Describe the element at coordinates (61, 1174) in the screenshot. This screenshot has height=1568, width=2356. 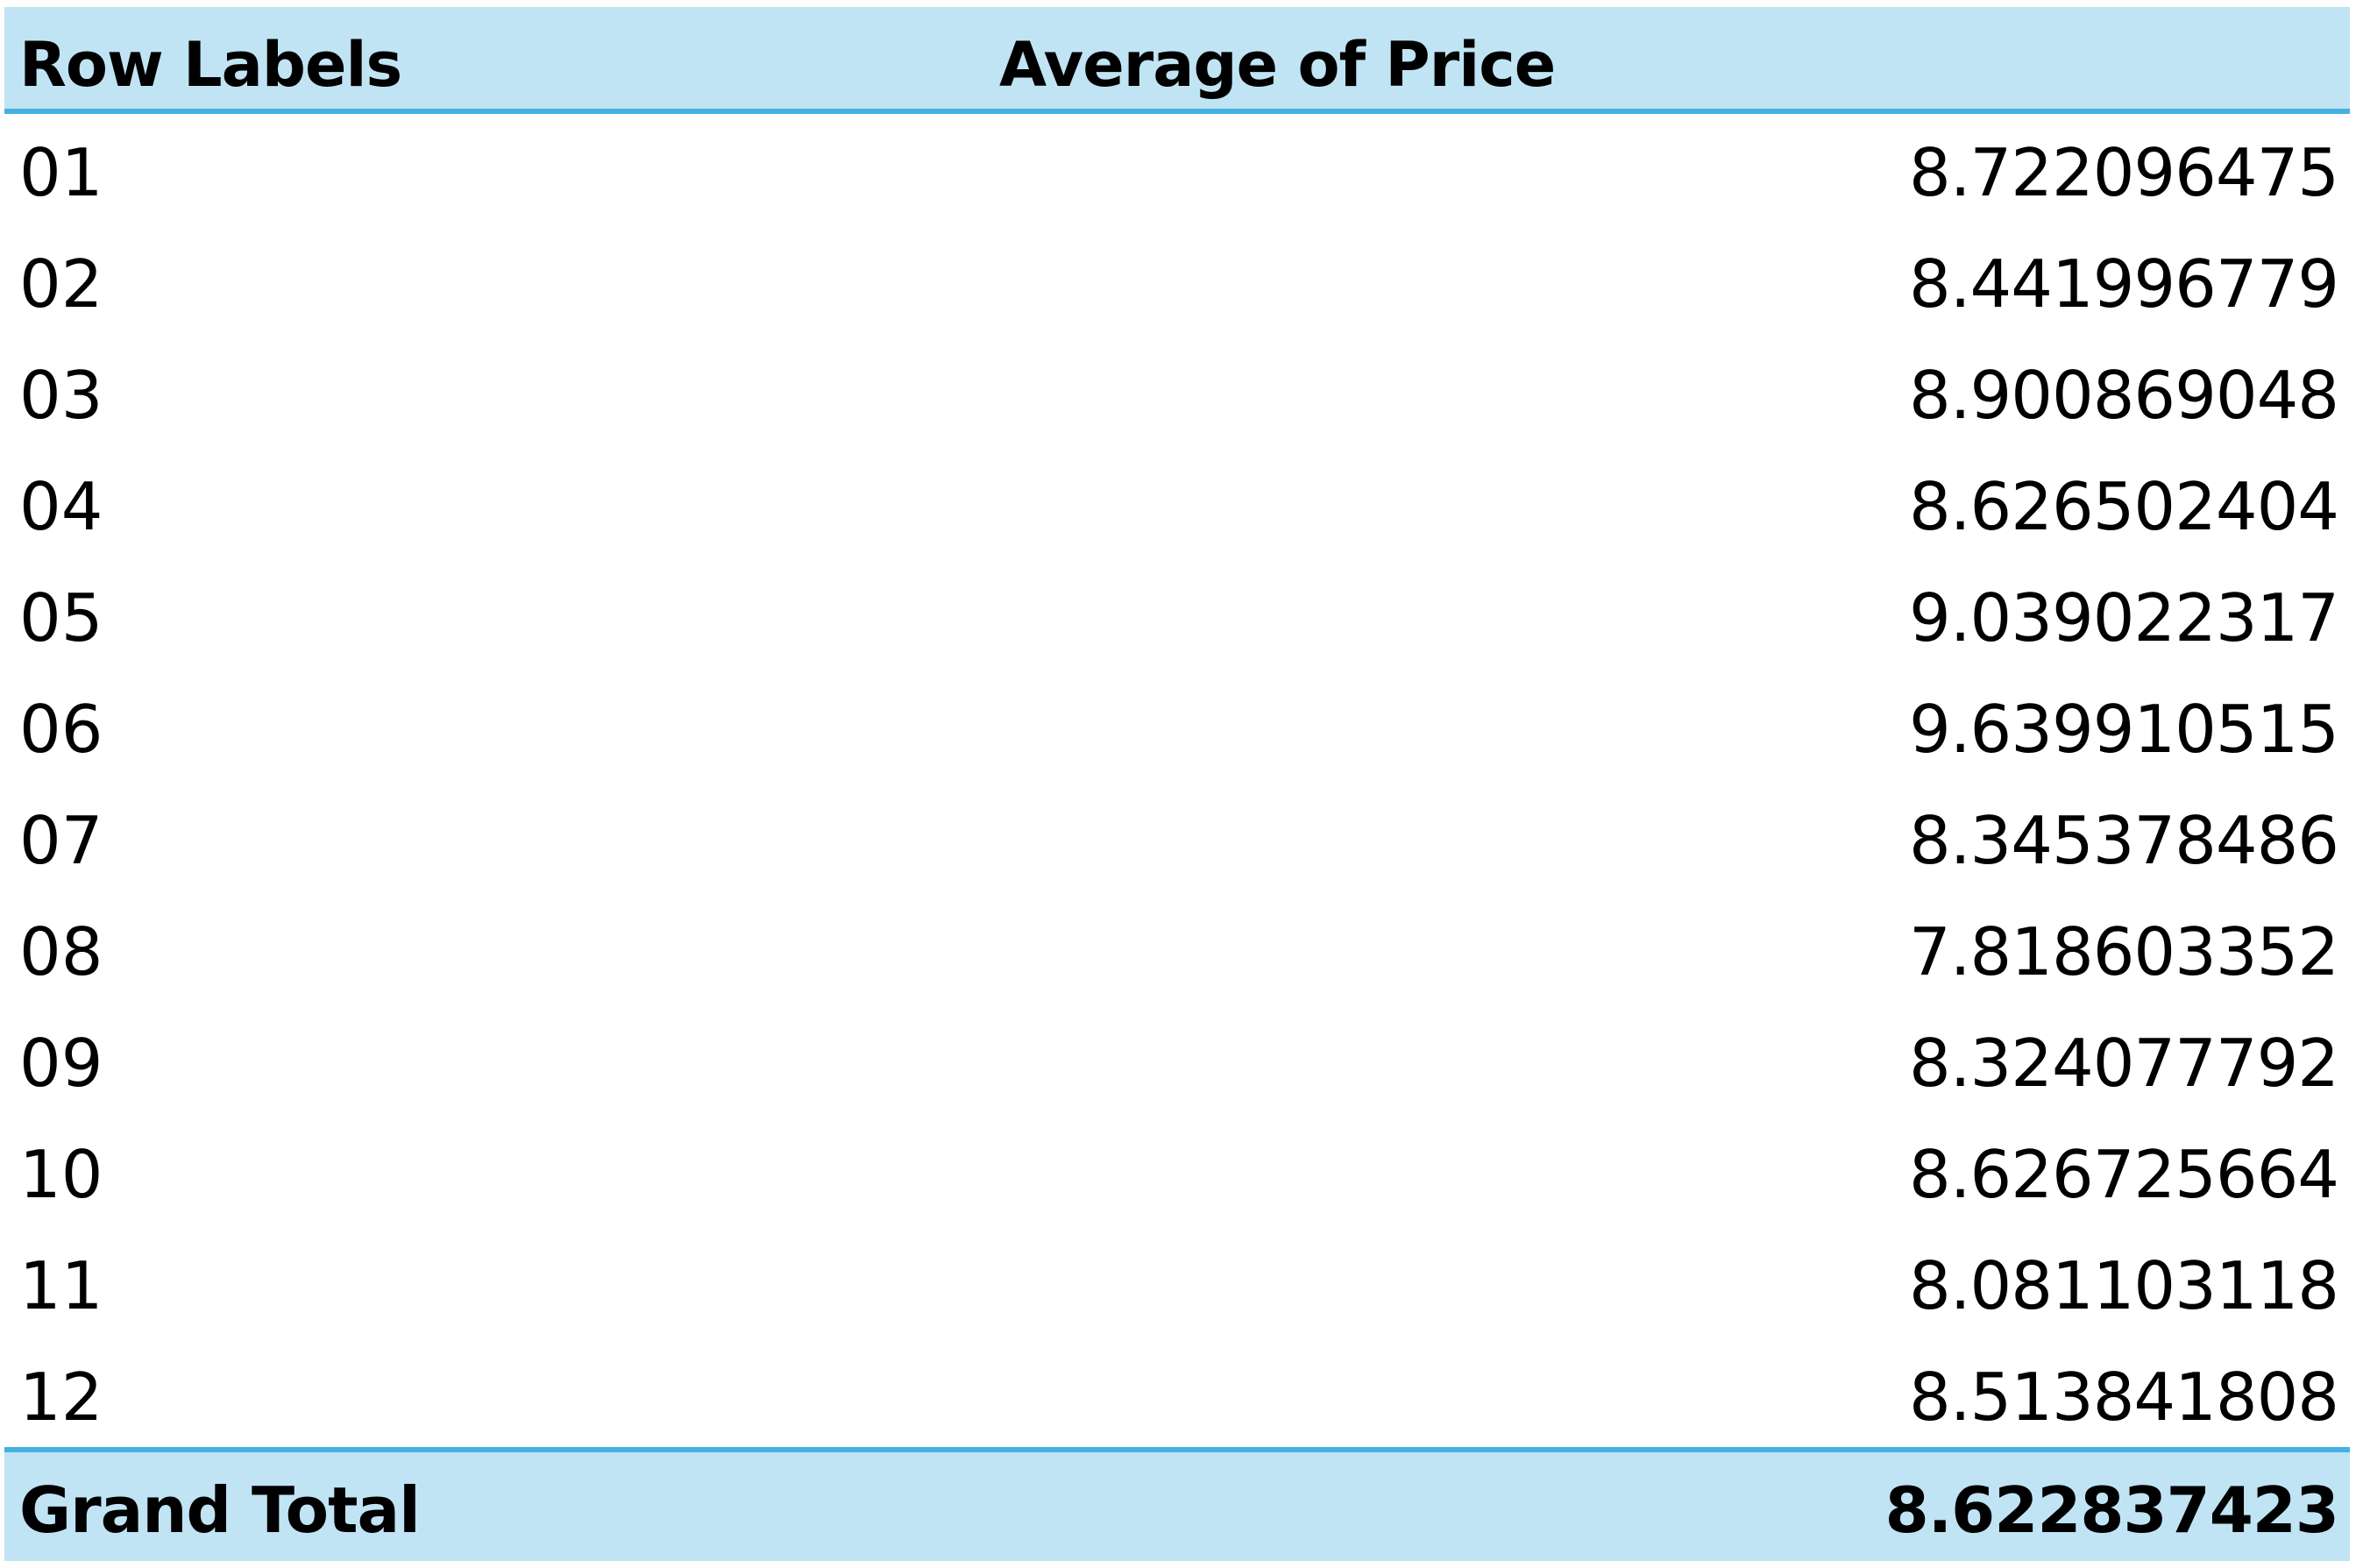
I see `row-label: 10` at that location.